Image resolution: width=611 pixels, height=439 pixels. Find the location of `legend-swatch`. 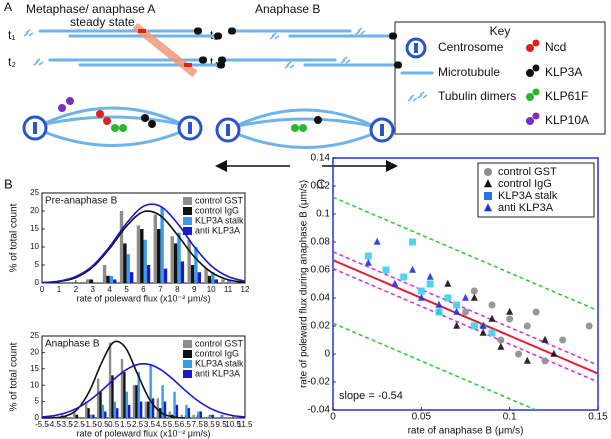

legend-swatch is located at coordinates (187, 231).